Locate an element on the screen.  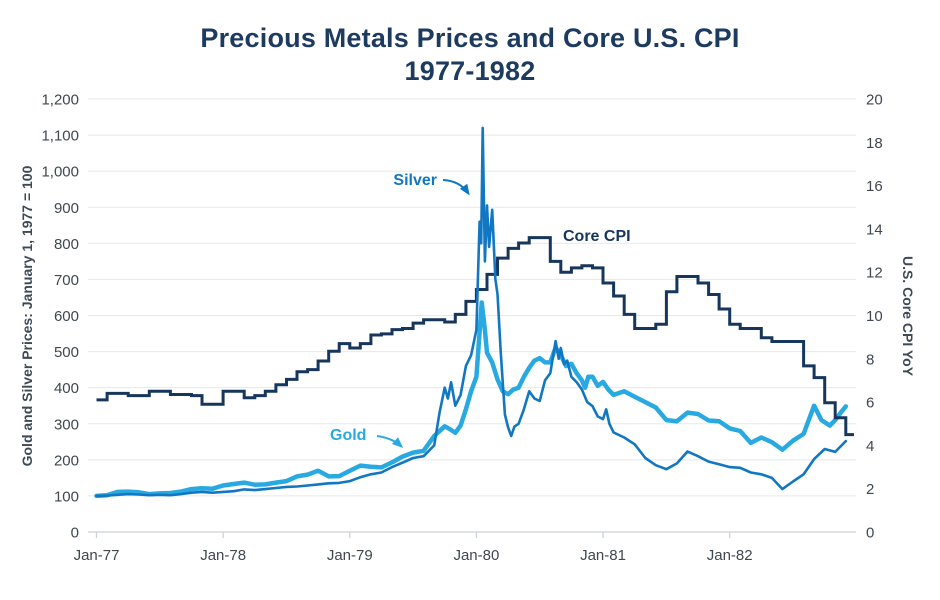
gold-series-label: Gold is located at coordinates (348, 435).